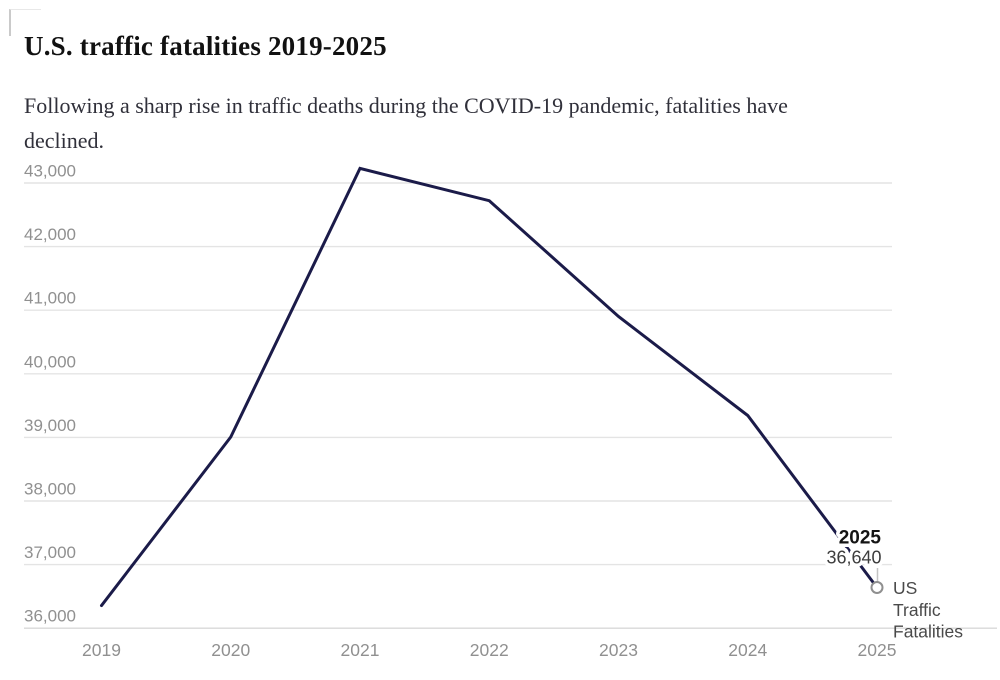  Describe the element at coordinates (905, 588) in the screenshot. I see `series-label-line: US` at that location.